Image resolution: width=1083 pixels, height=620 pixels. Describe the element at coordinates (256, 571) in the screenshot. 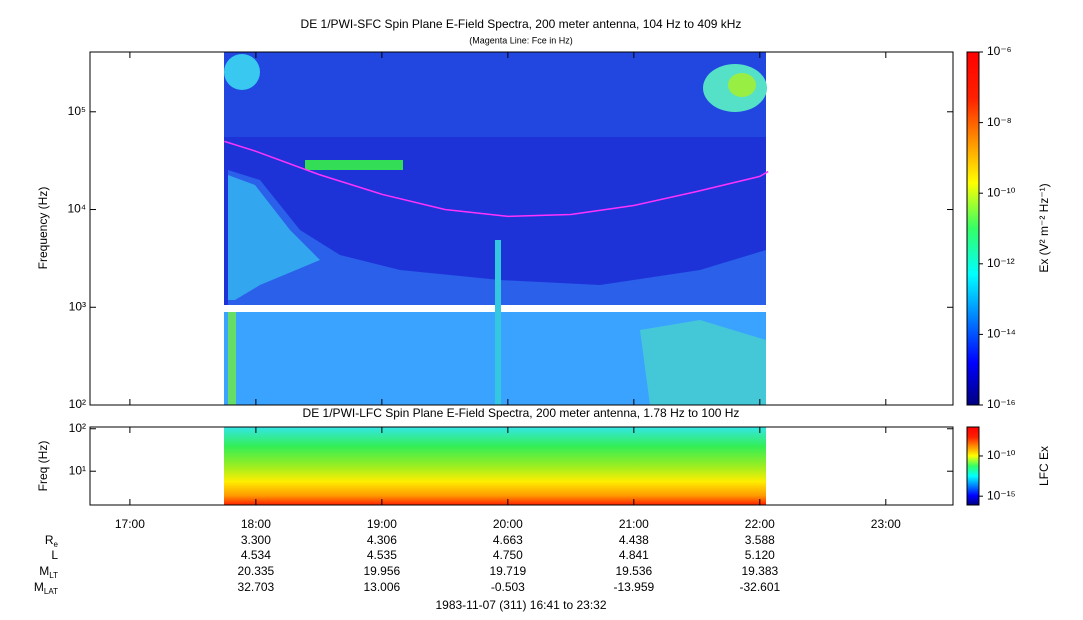

I see `ephemeris-value: 20.335` at that location.